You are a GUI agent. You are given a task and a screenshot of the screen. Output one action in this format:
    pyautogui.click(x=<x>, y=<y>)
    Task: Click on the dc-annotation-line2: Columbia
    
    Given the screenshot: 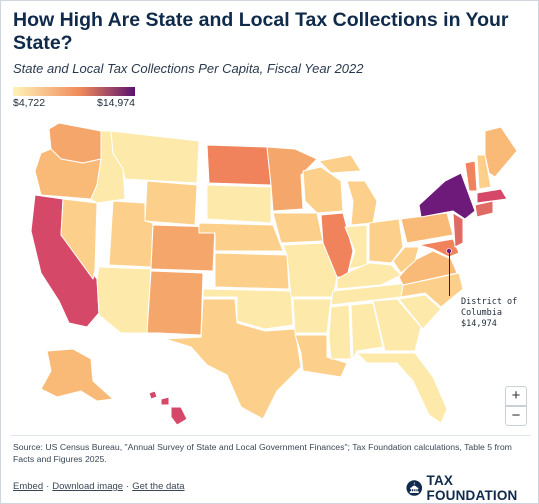 What is the action you would take?
    pyautogui.click(x=481, y=313)
    